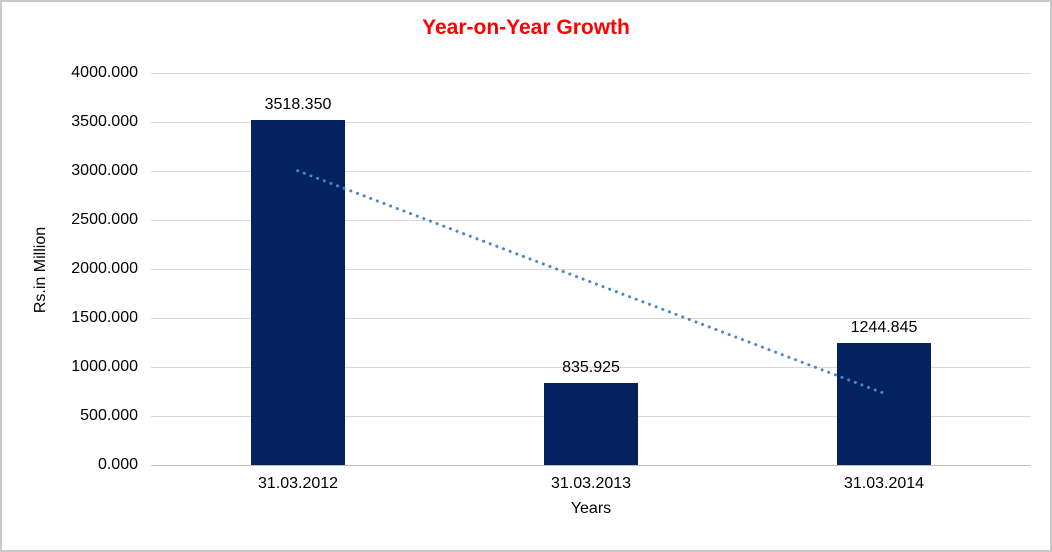  Describe the element at coordinates (298, 483) in the screenshot. I see `x-tick-label: 31.03.2012` at that location.